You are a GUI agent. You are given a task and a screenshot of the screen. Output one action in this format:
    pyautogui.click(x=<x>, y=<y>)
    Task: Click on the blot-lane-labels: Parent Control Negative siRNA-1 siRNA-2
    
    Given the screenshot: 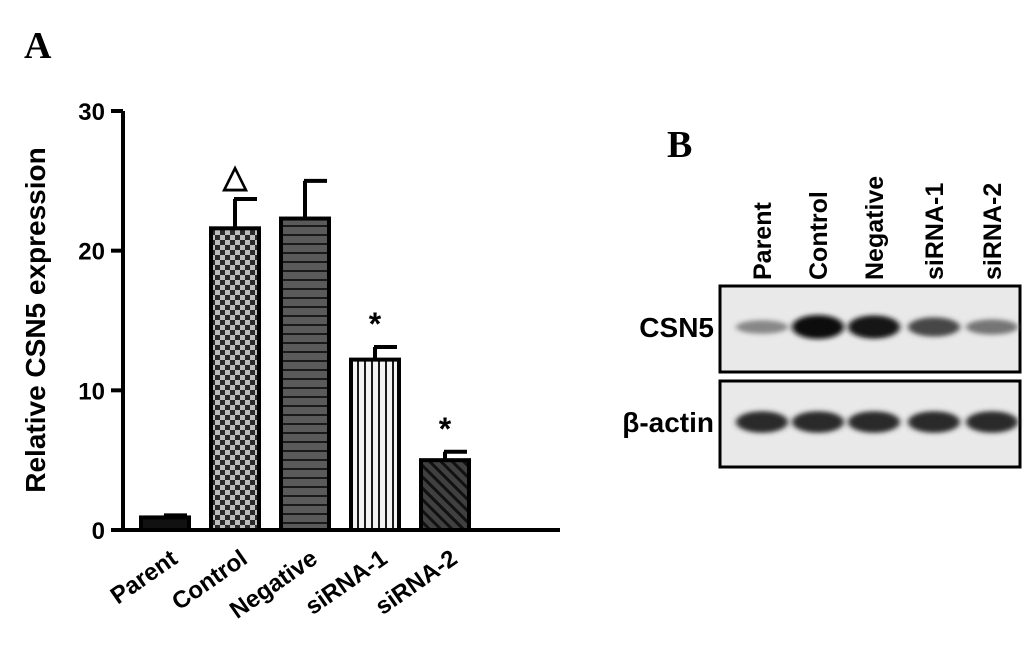 What is the action you would take?
    pyautogui.click(x=878, y=228)
    